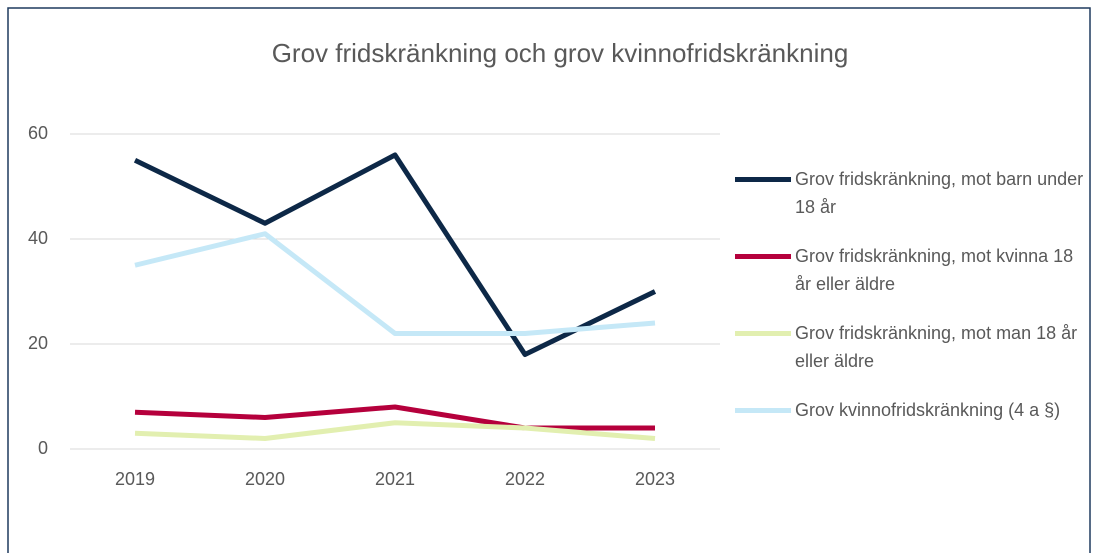 Image resolution: width=1099 pixels, height=553 pixels. I want to click on legend-label: Grov kvinnofridskränkning (4 a §), so click(928, 410).